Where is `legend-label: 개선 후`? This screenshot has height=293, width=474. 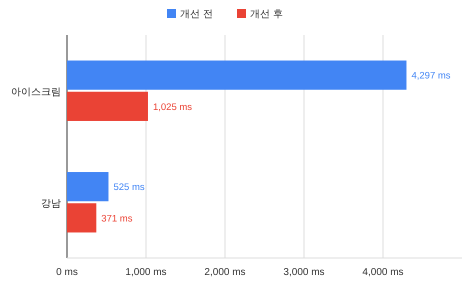 legend-label: 개선 후 is located at coordinates (266, 14).